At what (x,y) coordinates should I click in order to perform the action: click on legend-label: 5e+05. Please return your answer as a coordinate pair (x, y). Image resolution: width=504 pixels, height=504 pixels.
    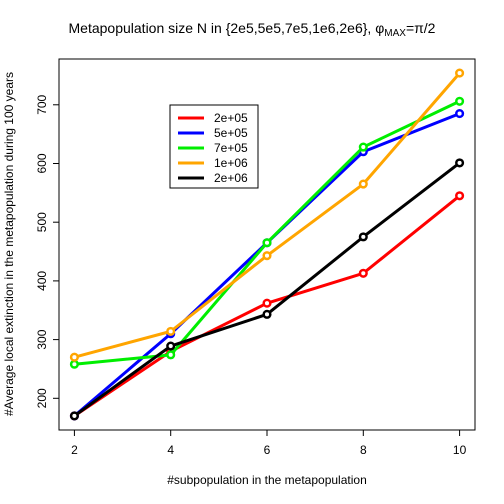
    Looking at the image, I should click on (231, 133).